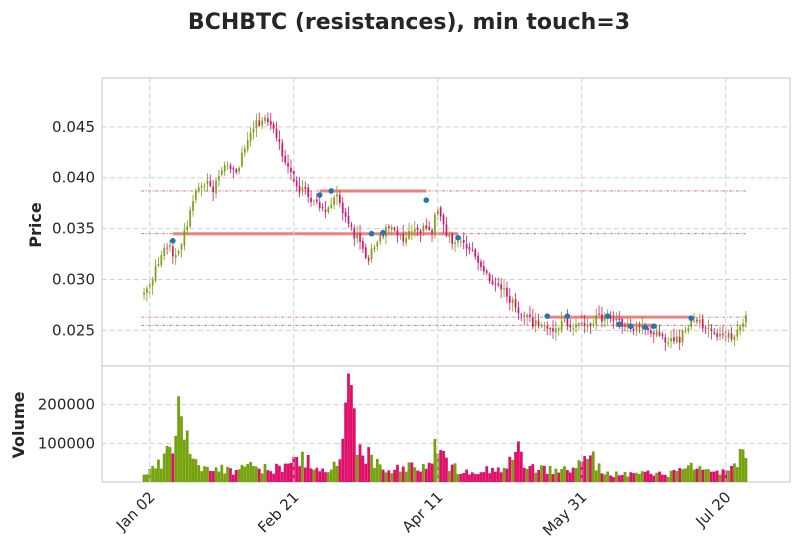 Image resolution: width=801 pixels, height=552 pixels. Describe the element at coordinates (713, 509) in the screenshot. I see `x-tick-label: Jul 20` at that location.